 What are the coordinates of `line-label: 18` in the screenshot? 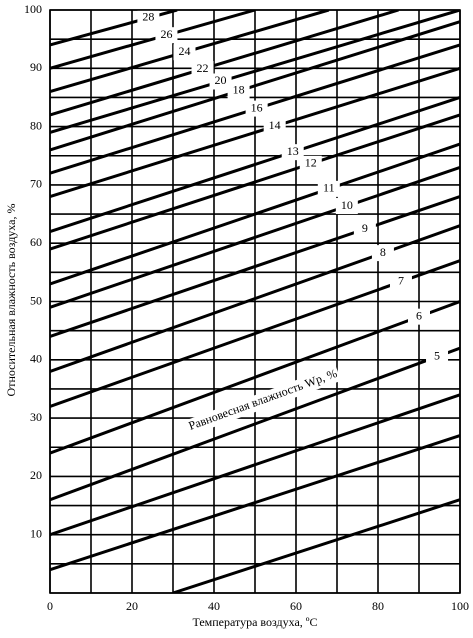 It's located at (239, 90).